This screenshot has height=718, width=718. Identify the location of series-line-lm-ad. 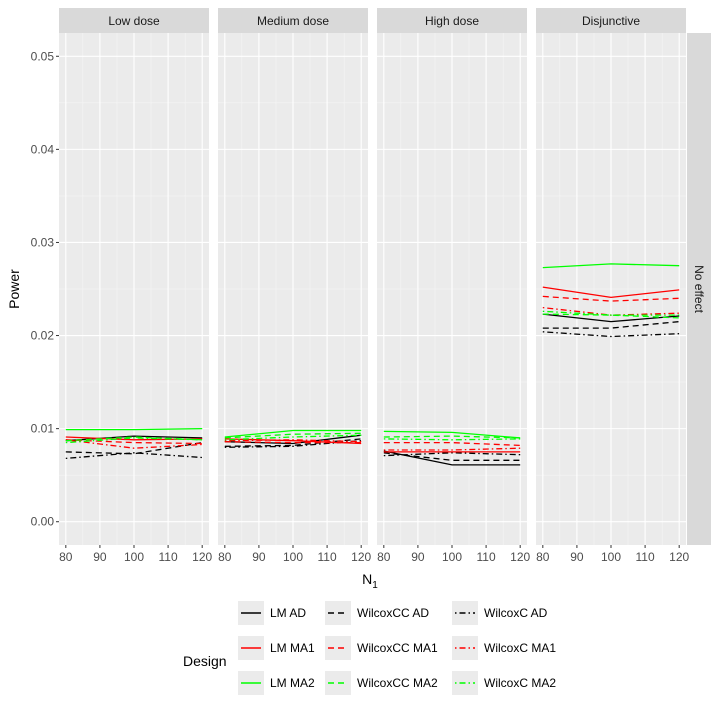
(611, 318).